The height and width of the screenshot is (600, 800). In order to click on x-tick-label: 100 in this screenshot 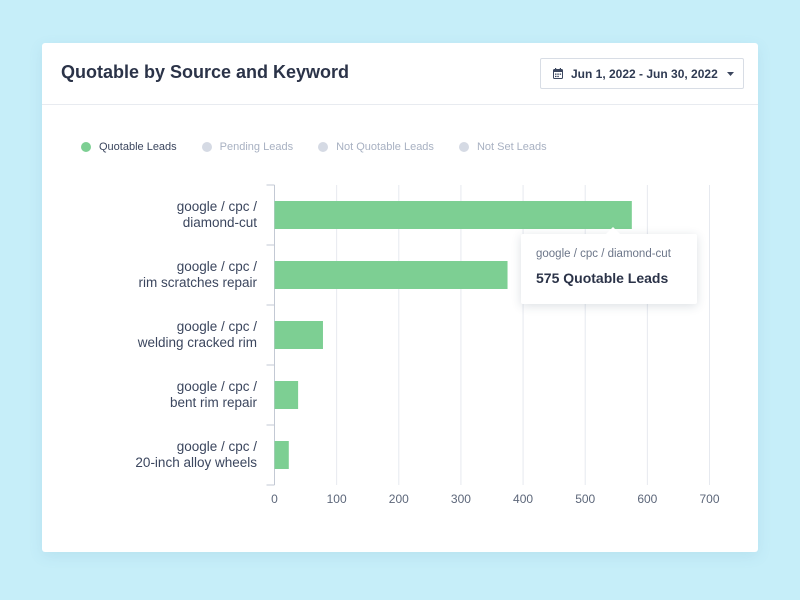, I will do `click(337, 499)`.